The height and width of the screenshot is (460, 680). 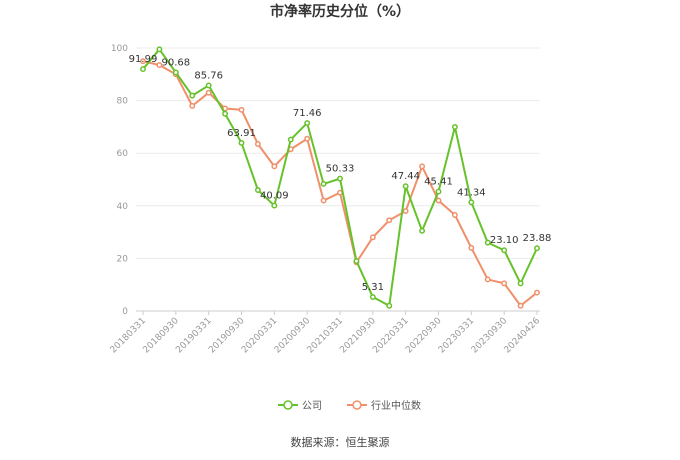 I want to click on y-tick-label: 20, so click(x=123, y=259).